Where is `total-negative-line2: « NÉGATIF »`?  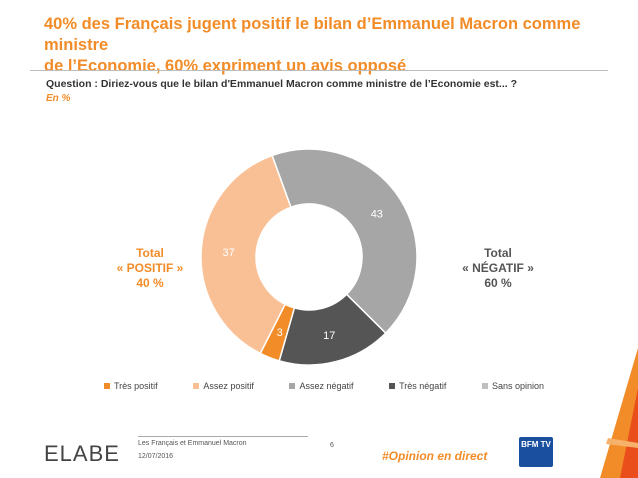 total-negative-line2: « NÉGATIF » is located at coordinates (498, 268).